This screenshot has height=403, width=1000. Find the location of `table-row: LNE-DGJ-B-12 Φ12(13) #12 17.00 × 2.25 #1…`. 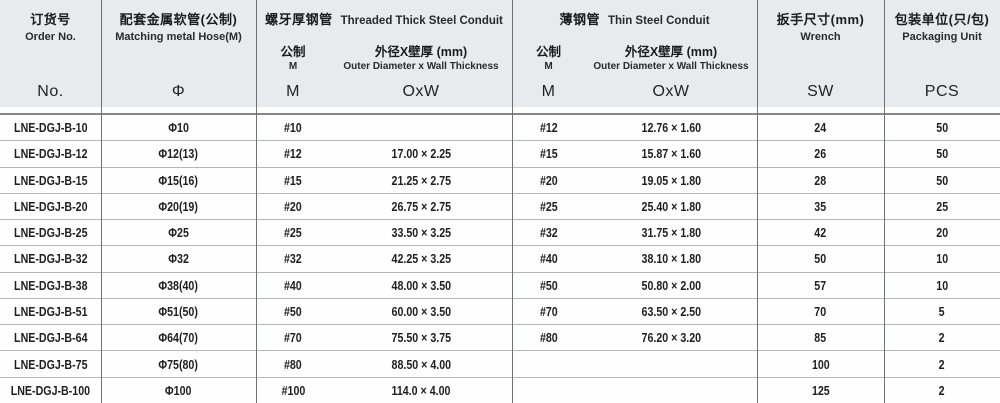

table-row: LNE-DGJ-B-12 Φ12(13) #12 17.00 × 2.25 #1… is located at coordinates (500, 154).